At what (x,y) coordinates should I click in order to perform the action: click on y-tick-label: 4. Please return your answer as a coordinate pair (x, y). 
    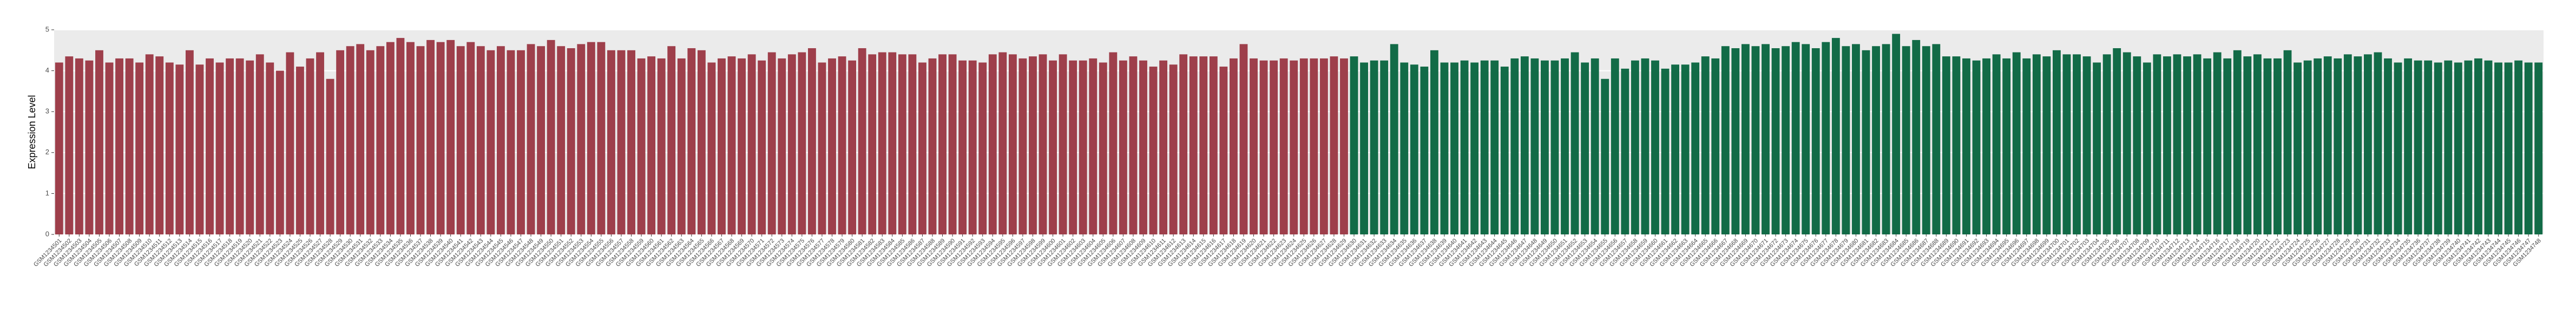
    Looking at the image, I should click on (47, 70).